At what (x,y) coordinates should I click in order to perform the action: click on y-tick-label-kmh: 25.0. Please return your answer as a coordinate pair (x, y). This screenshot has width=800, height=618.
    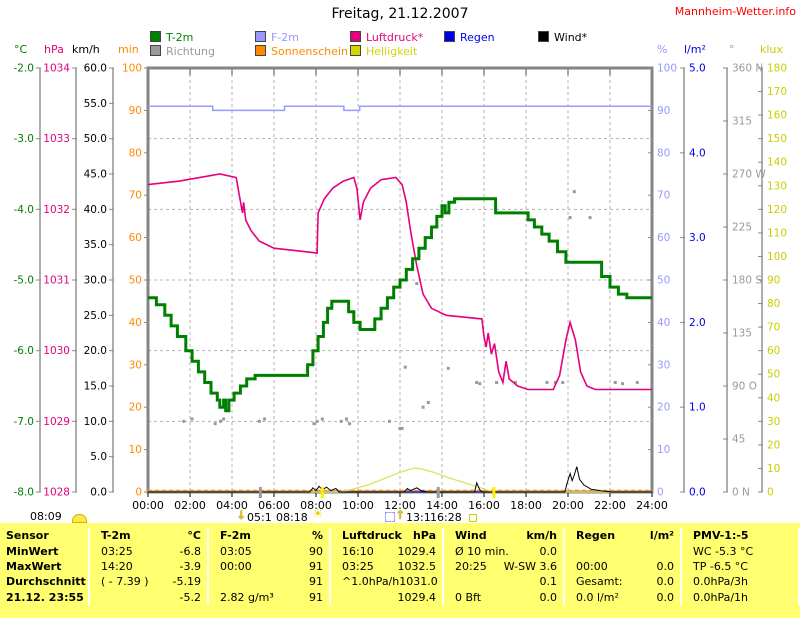
    Looking at the image, I should click on (95, 316).